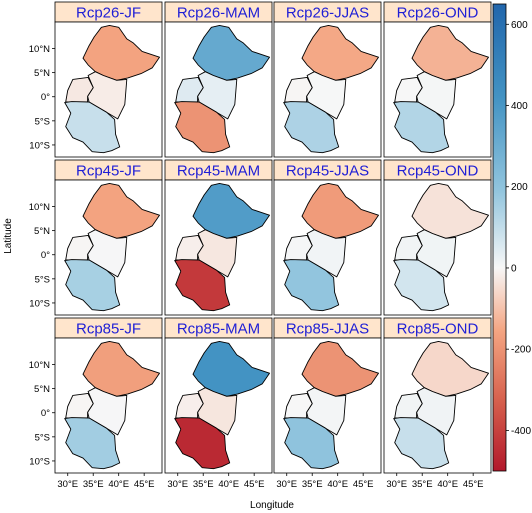 The width and height of the screenshot is (532, 513). I want to click on legend-colorbar, so click(499, 237).